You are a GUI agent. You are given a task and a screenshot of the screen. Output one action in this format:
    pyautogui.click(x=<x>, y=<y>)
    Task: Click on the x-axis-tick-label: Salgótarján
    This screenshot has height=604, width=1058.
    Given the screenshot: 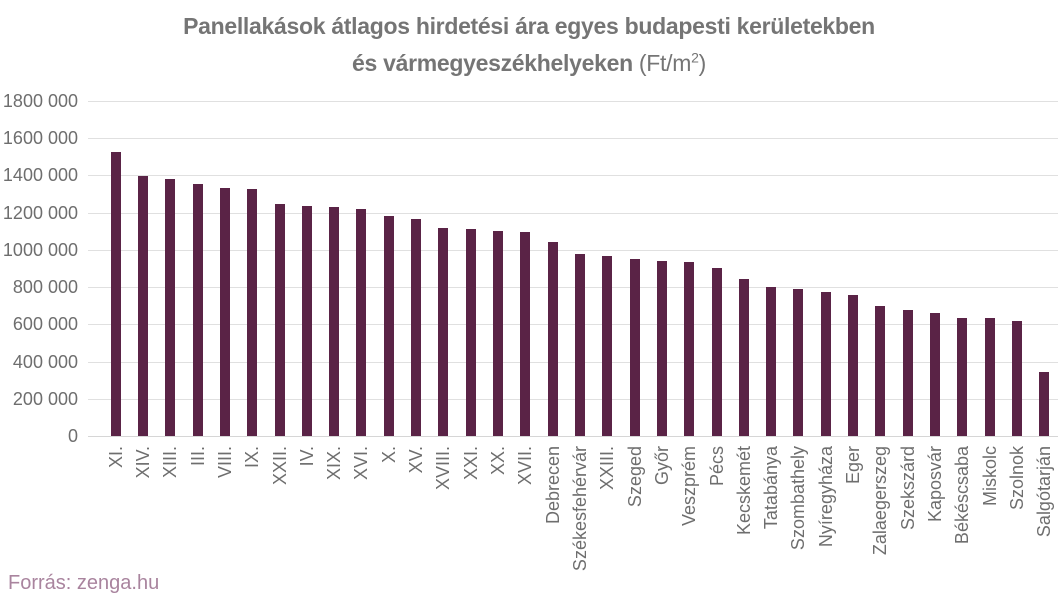 What is the action you would take?
    pyautogui.click(x=1044, y=492)
    